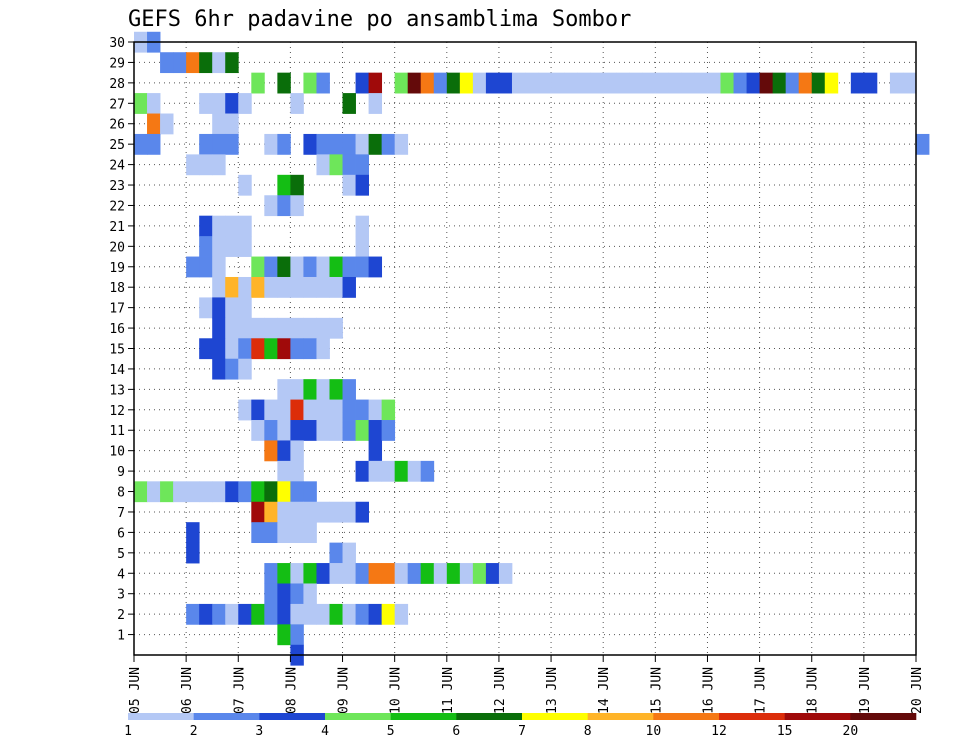  I want to click on chart-title: GEFS 6hr padavine po ansamblima Sombor, so click(379, 19).